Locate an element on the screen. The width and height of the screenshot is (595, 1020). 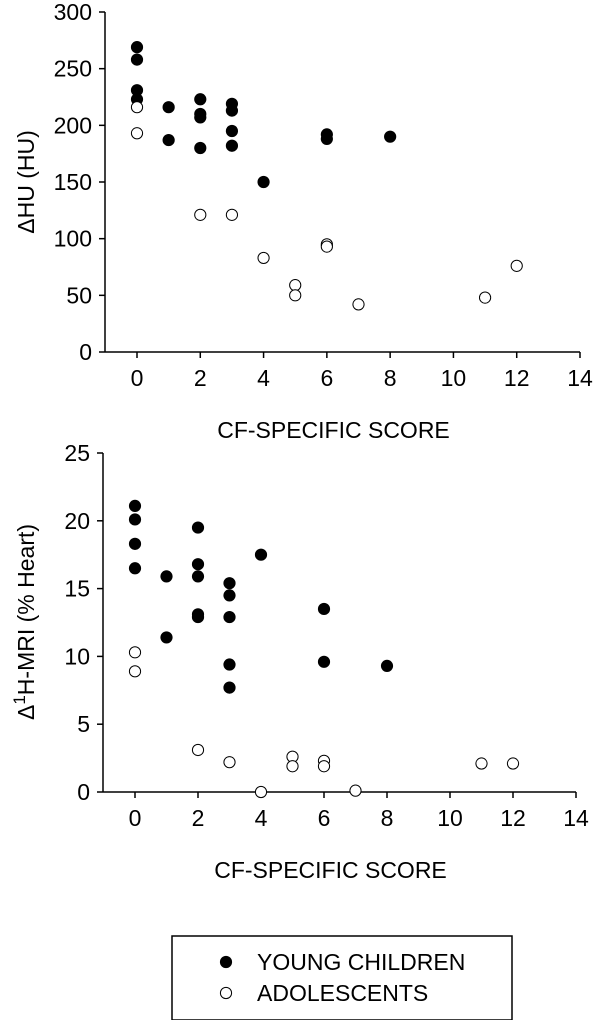
mri-x-tick-label: 0 is located at coordinates (135, 818).